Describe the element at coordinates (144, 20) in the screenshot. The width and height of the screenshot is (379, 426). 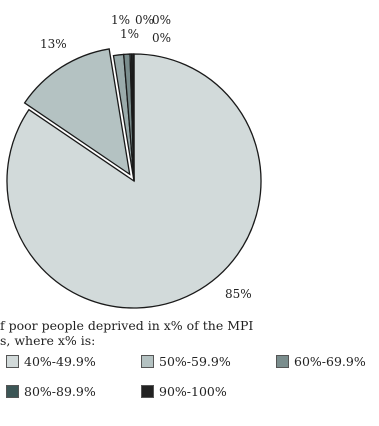
I see `slice-label-4: 0%` at that location.